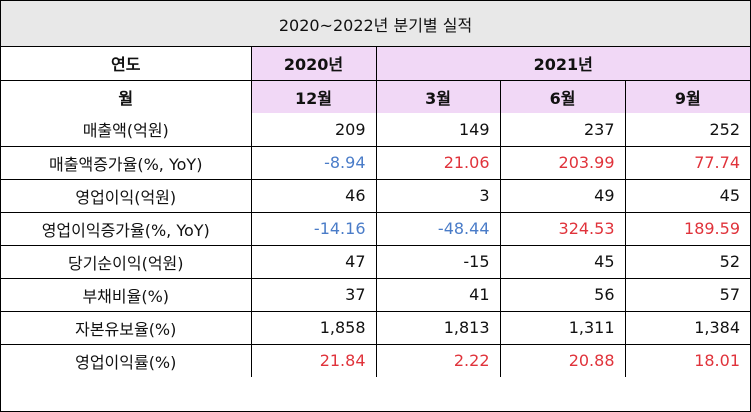 This screenshot has width=751, height=412. Describe the element at coordinates (562, 130) in the screenshot. I see `value-cell: 237` at that location.